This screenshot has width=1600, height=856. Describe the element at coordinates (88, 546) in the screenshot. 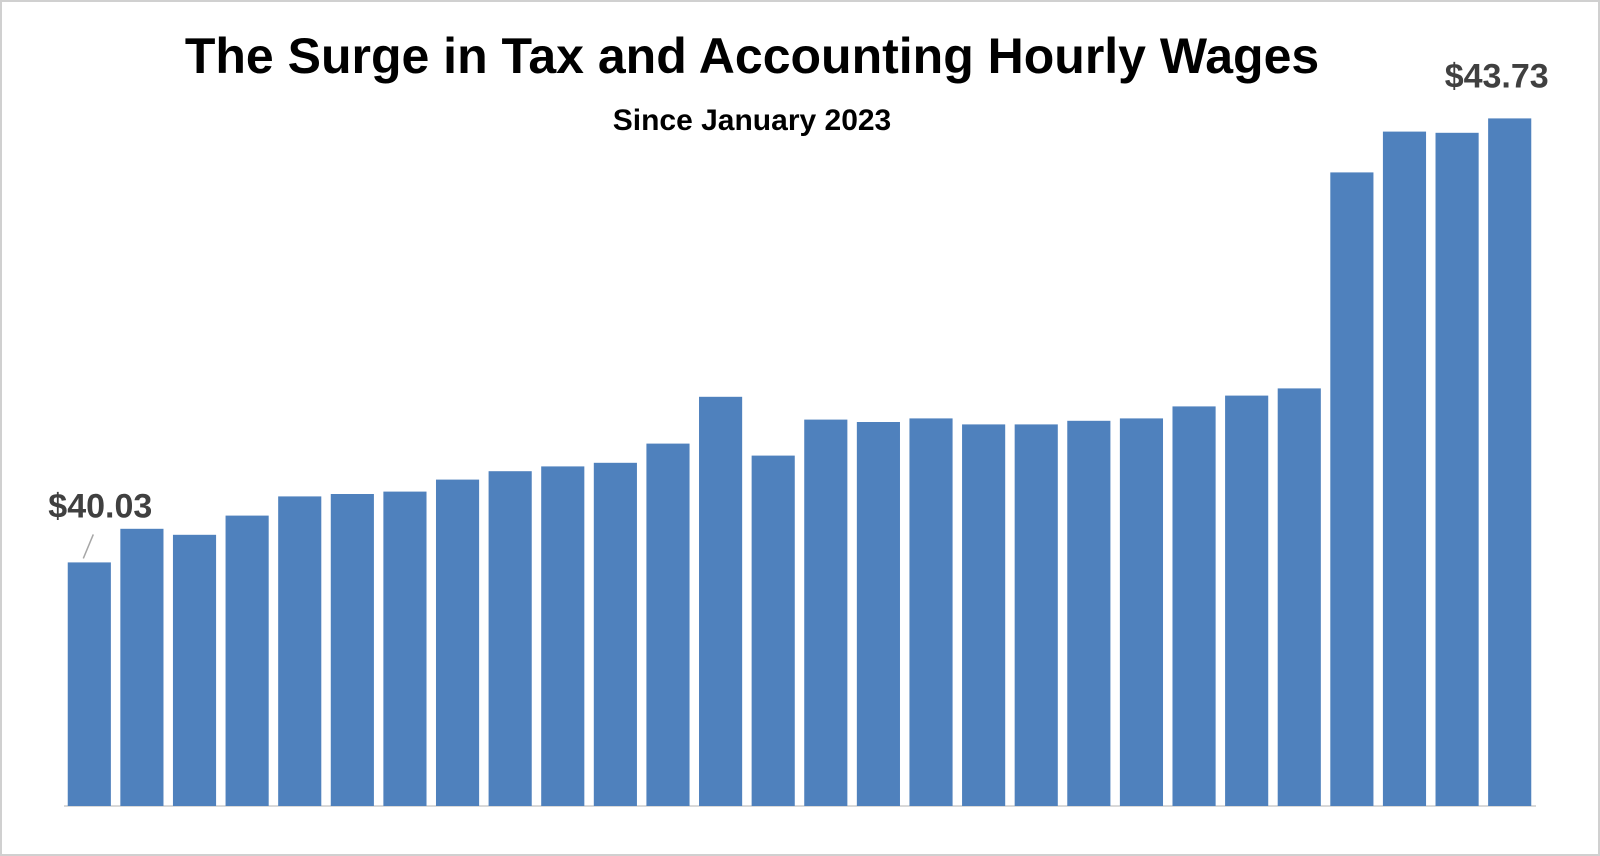

I see `leader-line` at that location.